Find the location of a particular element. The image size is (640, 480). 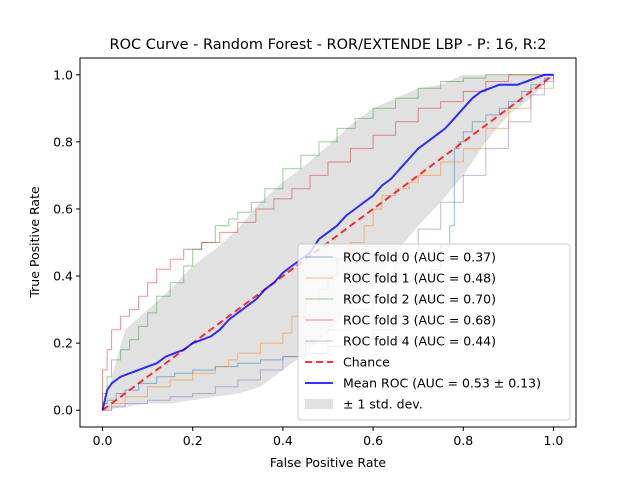

x-tick-label: 0.0 is located at coordinates (103, 440).